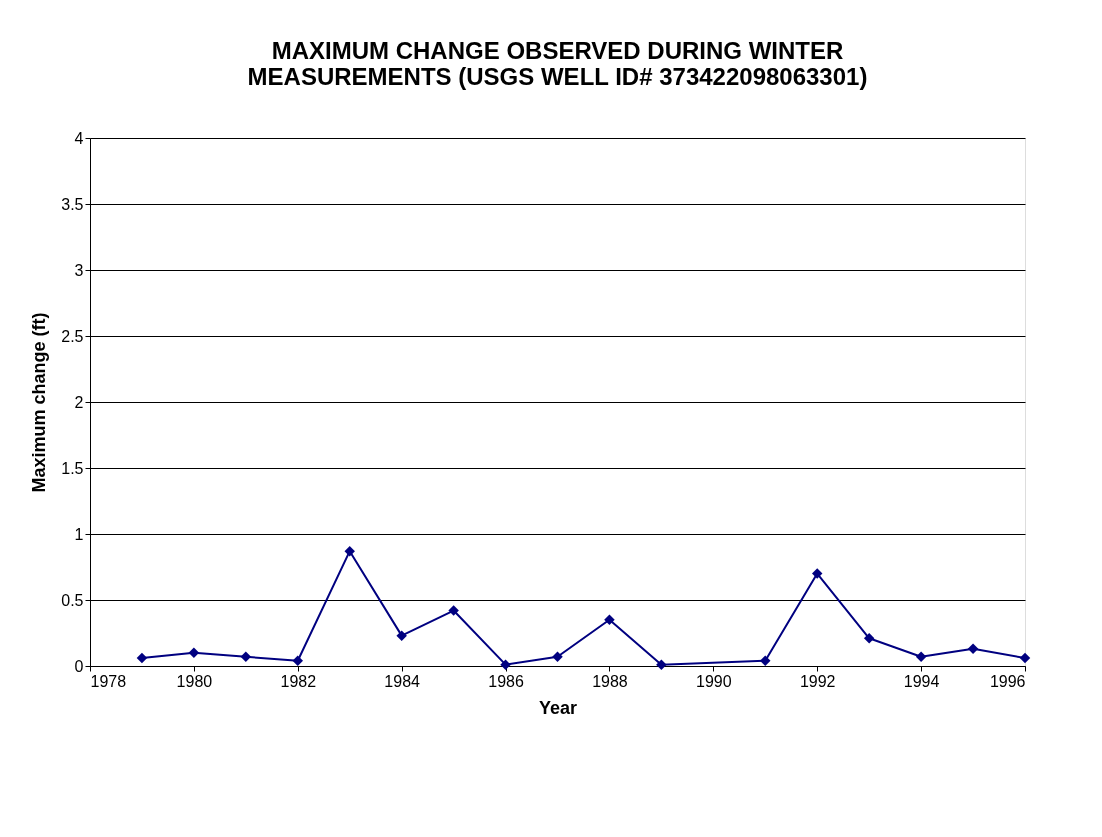  What do you see at coordinates (72, 204) in the screenshot?
I see `y-tick-label: 3.5` at bounding box center [72, 204].